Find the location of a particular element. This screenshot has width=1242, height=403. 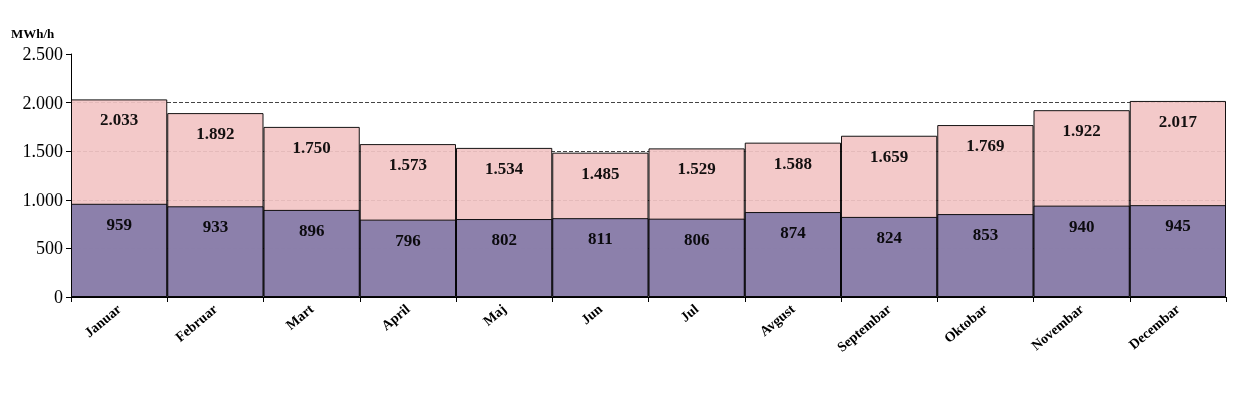

x-tick-label: Jun is located at coordinates (592, 314).